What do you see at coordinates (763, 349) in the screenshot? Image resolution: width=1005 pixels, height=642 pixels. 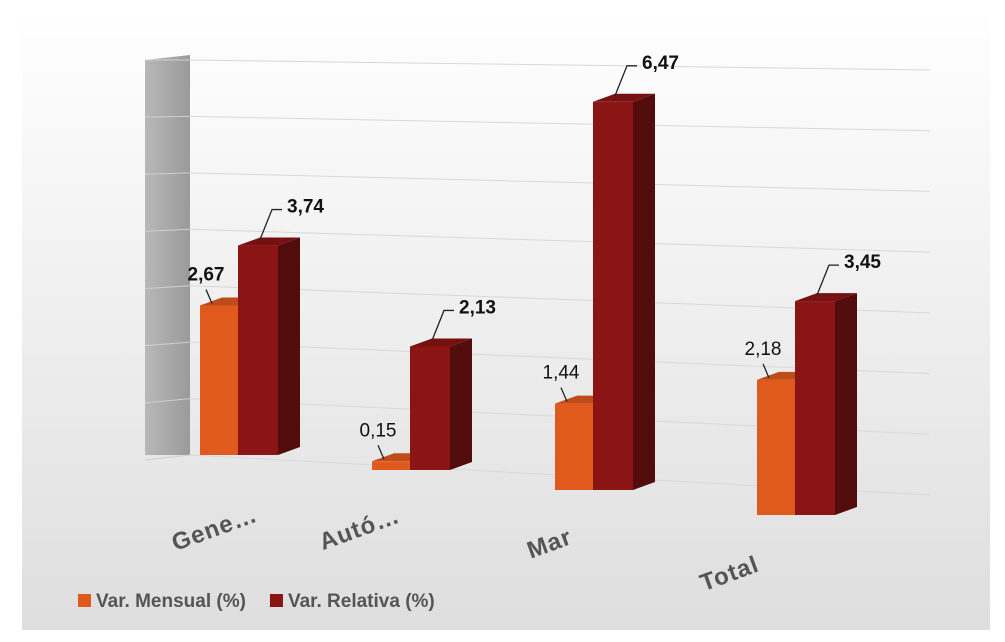 I see `data-label: 2,18` at bounding box center [763, 349].